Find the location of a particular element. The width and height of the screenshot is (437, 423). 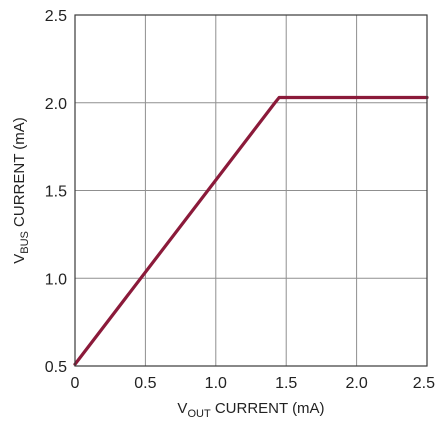

y-tick-label: 2.5 is located at coordinates (56, 16).